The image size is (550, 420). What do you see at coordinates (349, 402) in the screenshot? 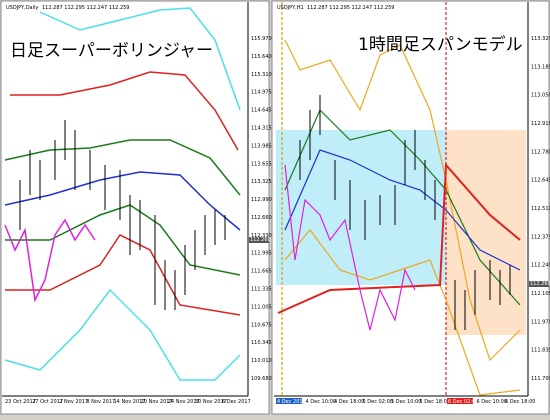
I see `date-label: 4 Dec 18:00` at bounding box center [349, 402].